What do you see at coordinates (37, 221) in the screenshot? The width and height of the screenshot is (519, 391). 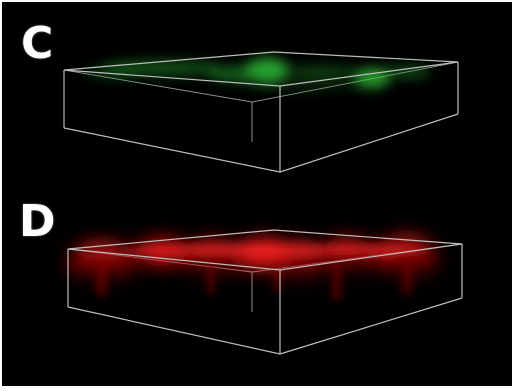 I see `panel-label-d: D` at bounding box center [37, 221].